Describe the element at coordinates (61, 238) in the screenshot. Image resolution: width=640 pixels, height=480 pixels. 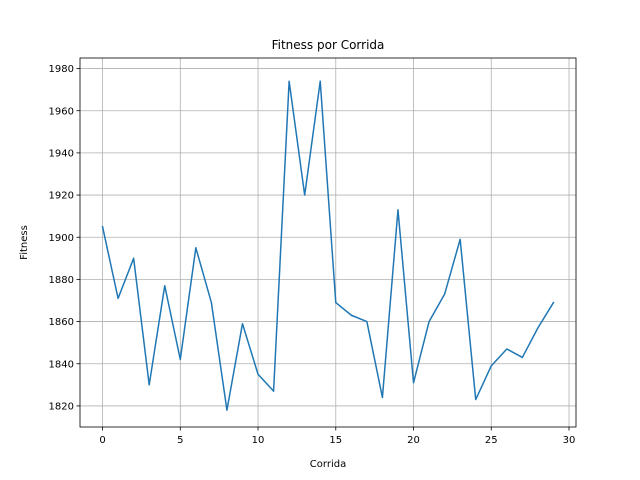
I see `y-tick-label: 1900` at that location.